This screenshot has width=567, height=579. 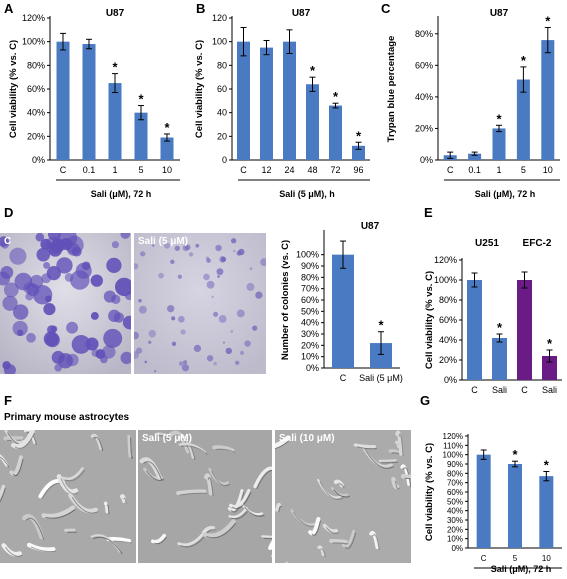 What do you see at coordinates (391, 89) in the screenshot?
I see `y-axis-title-c: Trypan blue percentage` at bounding box center [391, 89].